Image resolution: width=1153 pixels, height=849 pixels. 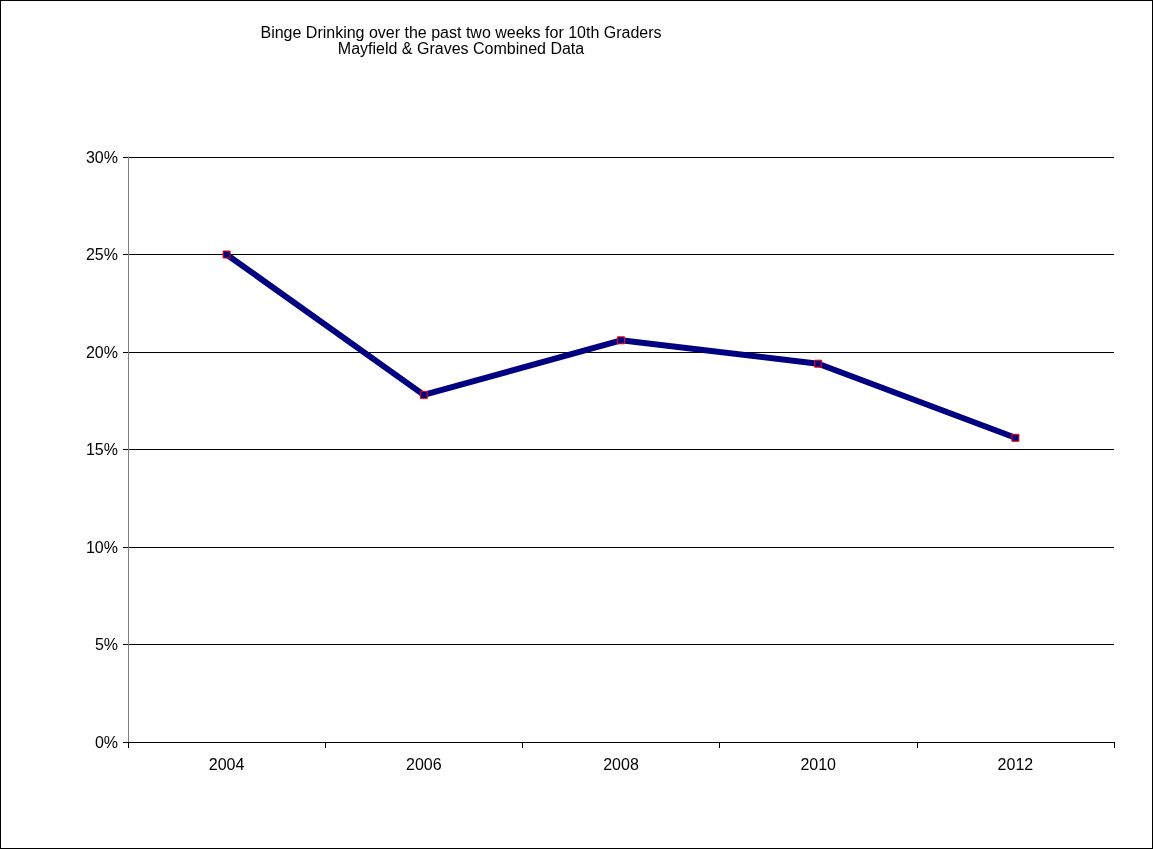 What do you see at coordinates (101, 157) in the screenshot?
I see `y-tick-label: 30%` at bounding box center [101, 157].